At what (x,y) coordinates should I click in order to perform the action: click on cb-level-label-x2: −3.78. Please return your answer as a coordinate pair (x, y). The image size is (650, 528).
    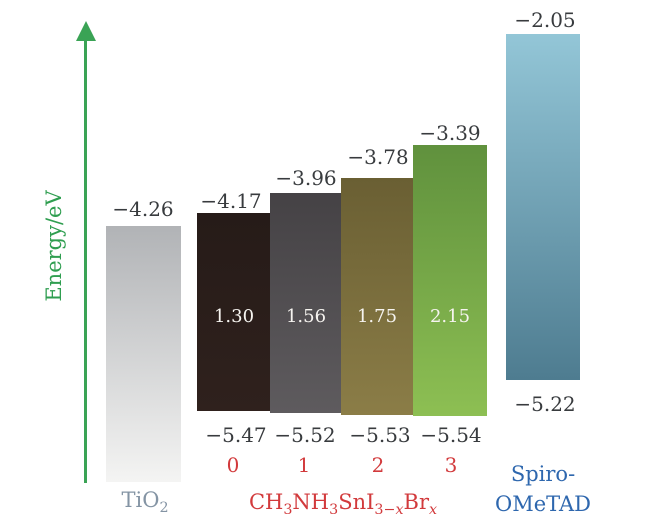
    Looking at the image, I should click on (378, 157).